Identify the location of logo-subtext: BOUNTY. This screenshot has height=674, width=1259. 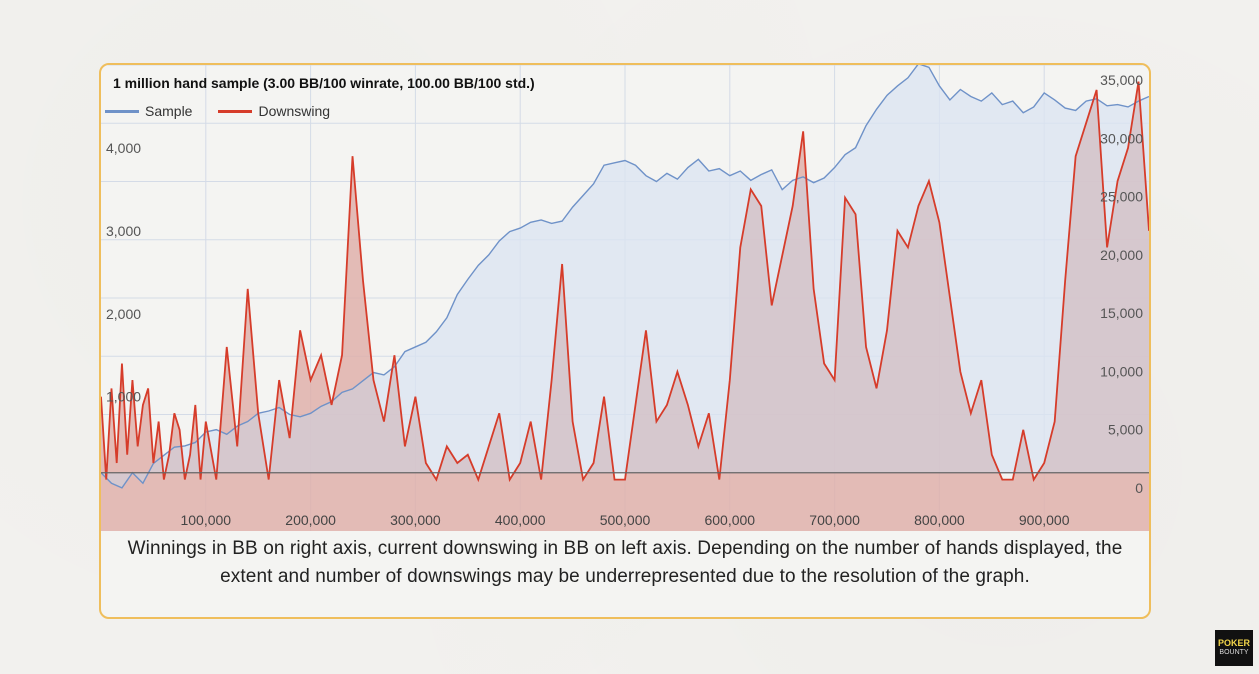
(1234, 652).